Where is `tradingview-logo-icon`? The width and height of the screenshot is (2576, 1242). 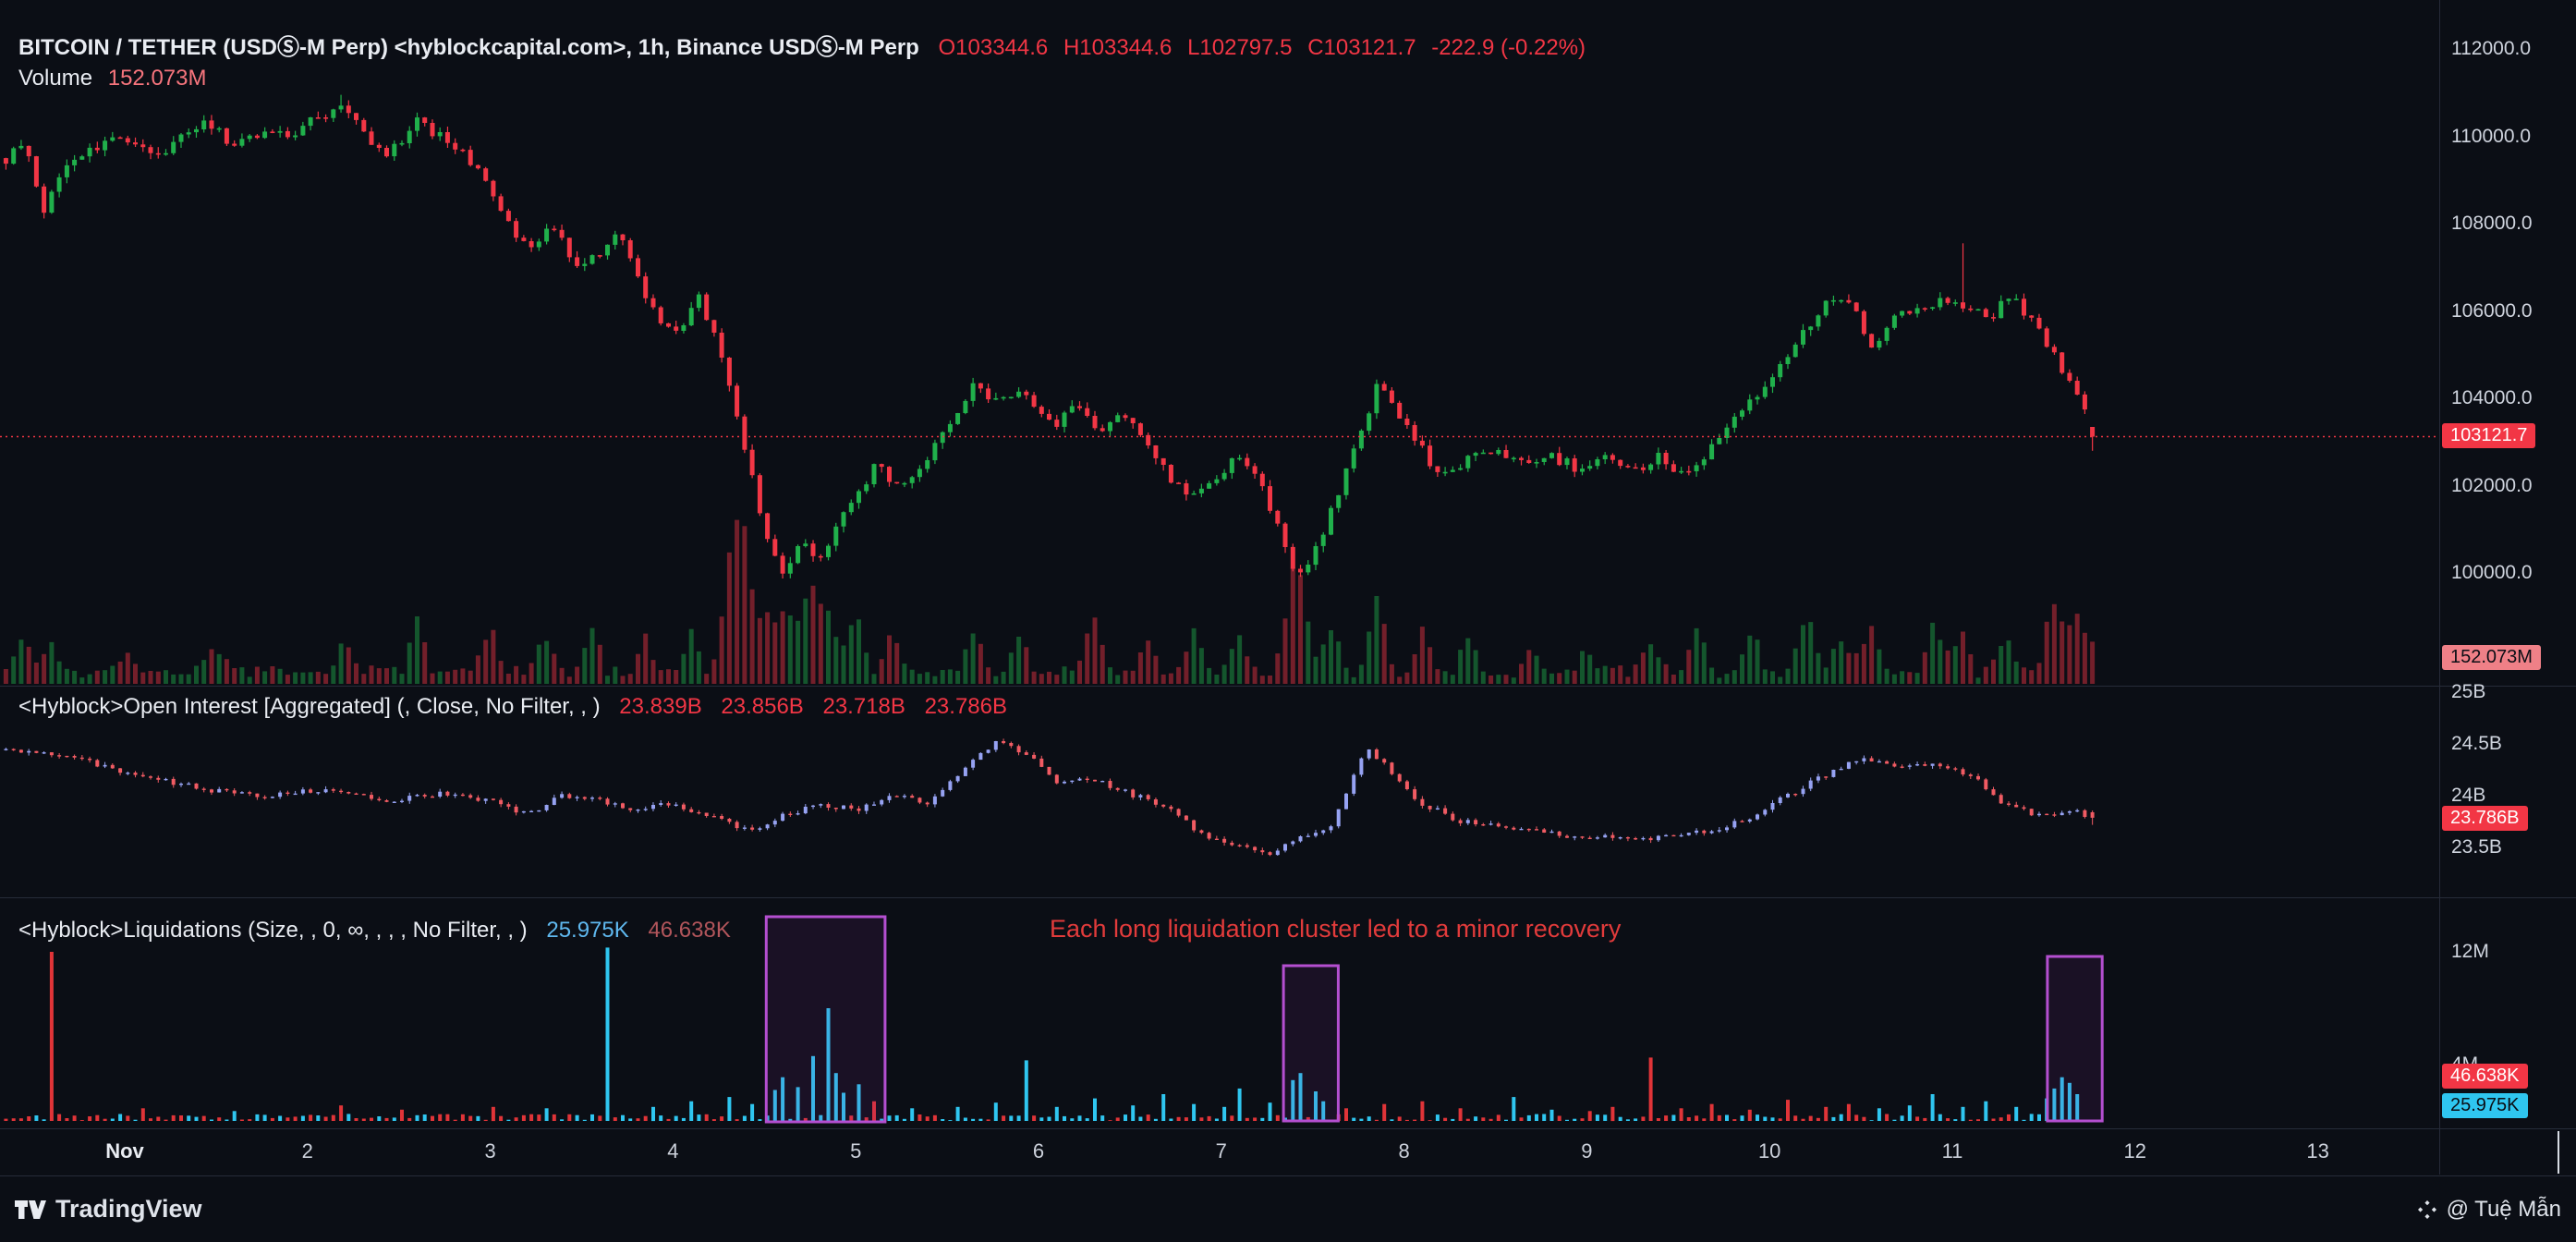
tradingview-logo-icon is located at coordinates (30, 1209).